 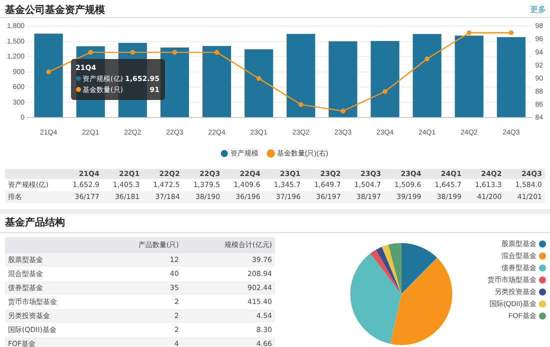 I want to click on chart-title: 基金公司基金资产规模, so click(x=55, y=10).